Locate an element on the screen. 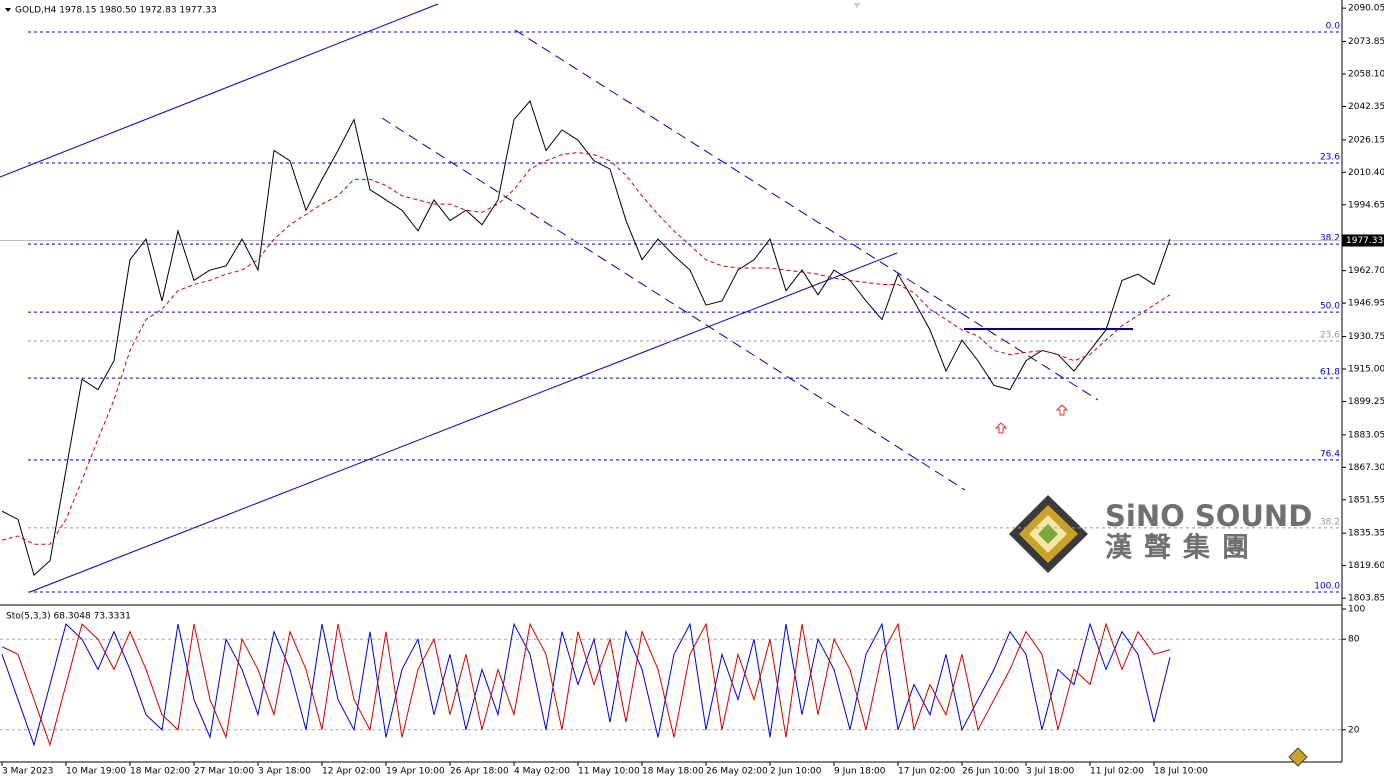 The width and height of the screenshot is (1384, 780). fib-label: 0.0 is located at coordinates (1333, 26).